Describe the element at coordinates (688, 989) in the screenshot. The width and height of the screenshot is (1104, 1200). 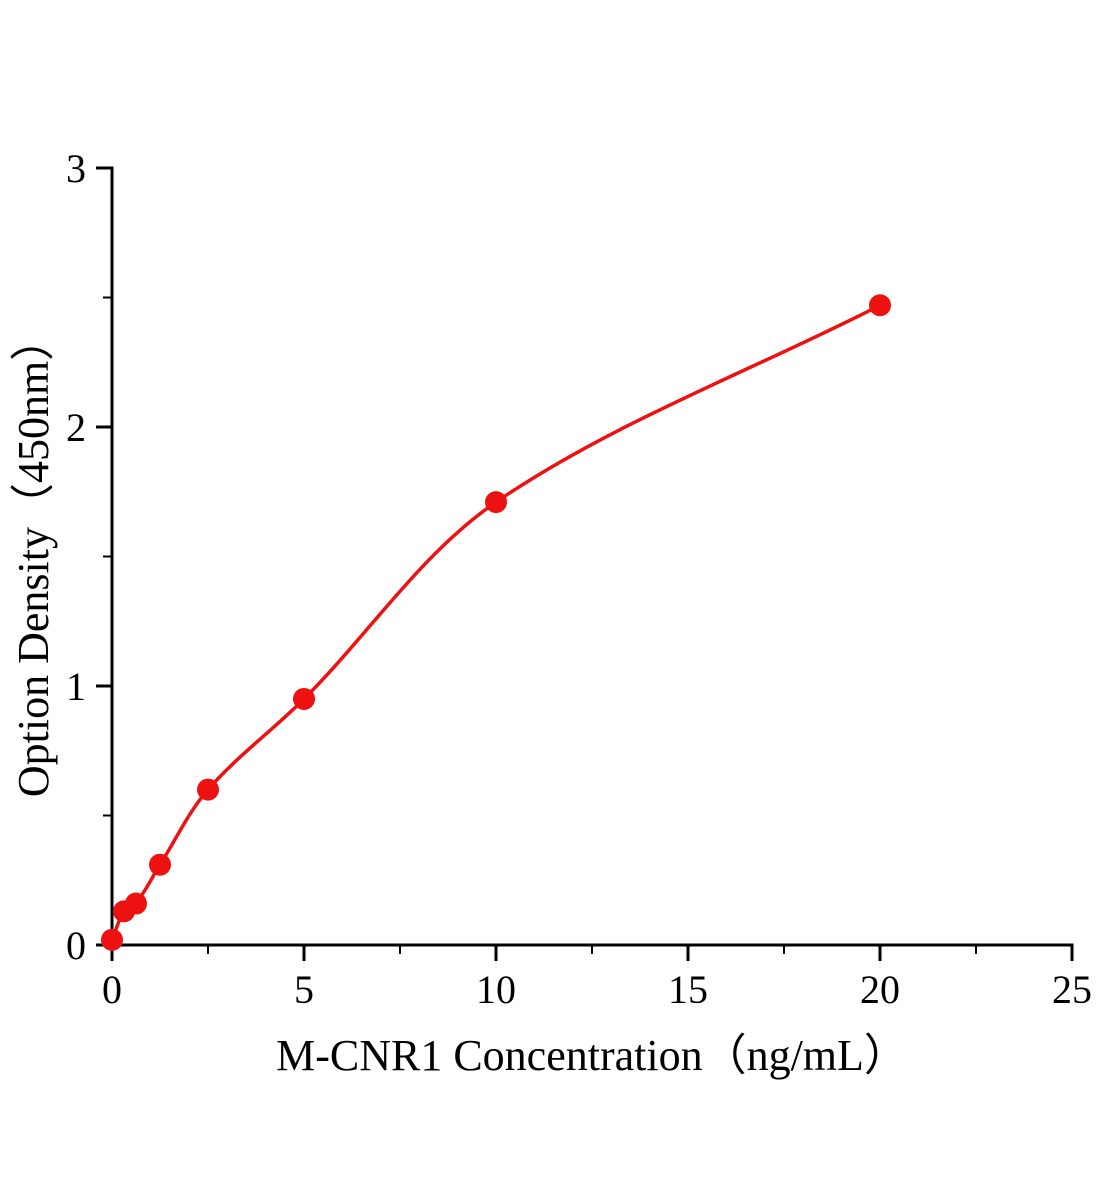
I see `x-tick-label: 15` at that location.